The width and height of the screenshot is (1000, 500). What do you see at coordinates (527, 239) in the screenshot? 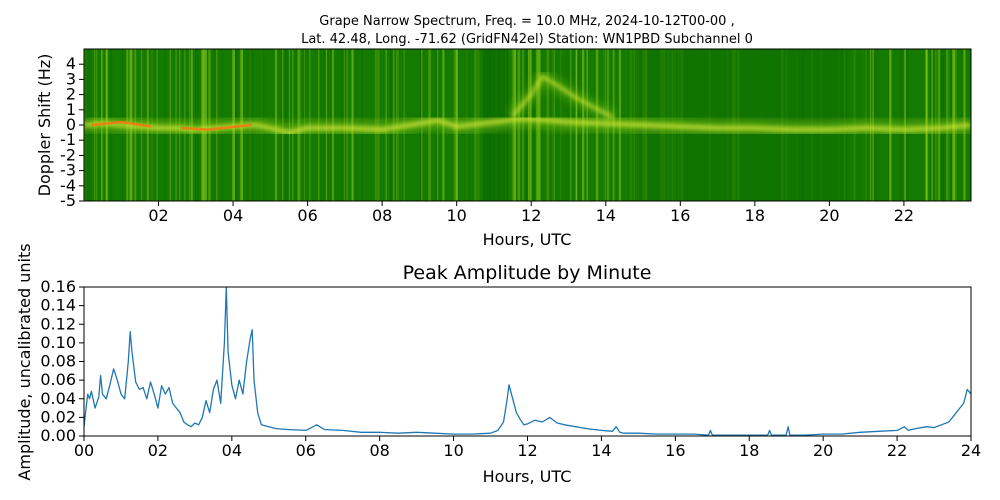
I see `spectrogram-xlabel: Hours, UTC` at bounding box center [527, 239].